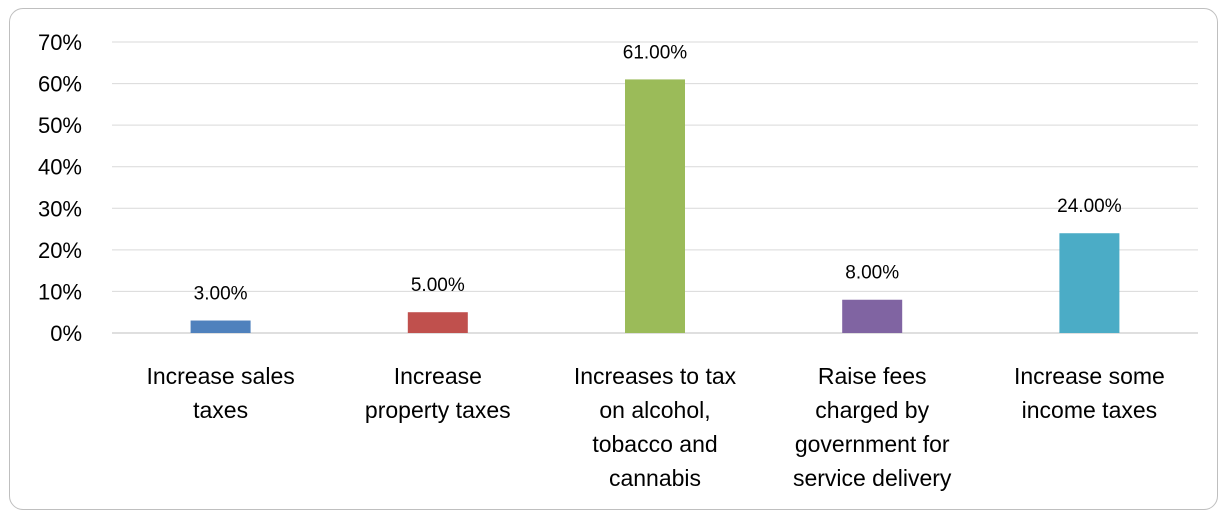 This screenshot has width=1228, height=519. What do you see at coordinates (872, 376) in the screenshot?
I see `category-label-line: Raise fees` at bounding box center [872, 376].